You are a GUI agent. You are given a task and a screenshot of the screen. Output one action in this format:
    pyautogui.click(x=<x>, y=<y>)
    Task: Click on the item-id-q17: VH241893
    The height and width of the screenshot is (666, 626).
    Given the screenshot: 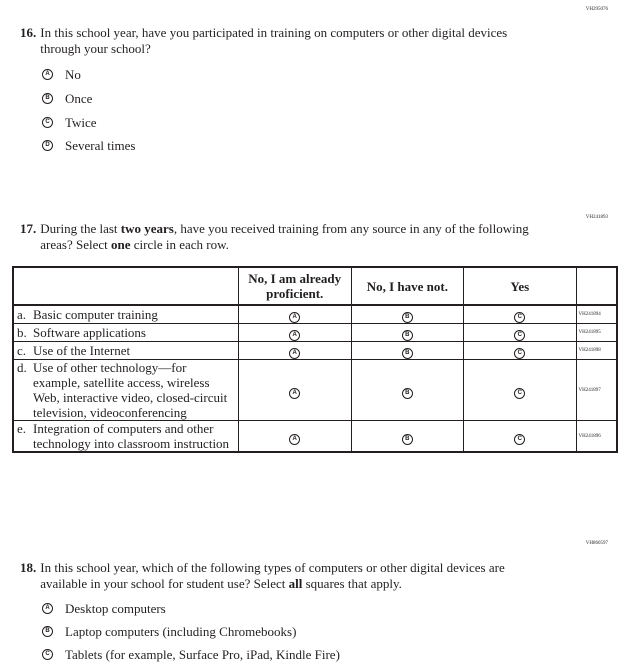 What is the action you would take?
    pyautogui.click(x=596, y=217)
    